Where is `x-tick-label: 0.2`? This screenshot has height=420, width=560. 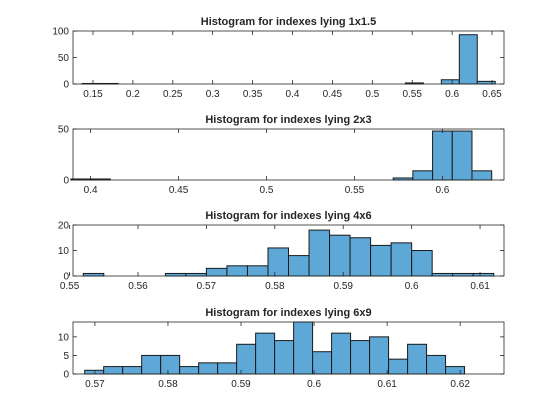 x-tick-label: 0.2 is located at coordinates (133, 94).